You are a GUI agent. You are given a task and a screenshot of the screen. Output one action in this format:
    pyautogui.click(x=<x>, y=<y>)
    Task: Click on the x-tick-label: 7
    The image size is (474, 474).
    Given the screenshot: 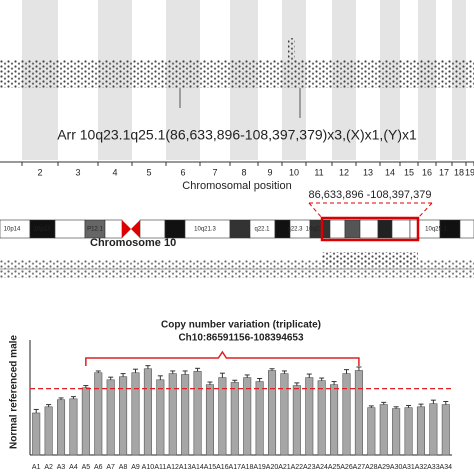 What is the action you would take?
    pyautogui.click(x=214, y=172)
    